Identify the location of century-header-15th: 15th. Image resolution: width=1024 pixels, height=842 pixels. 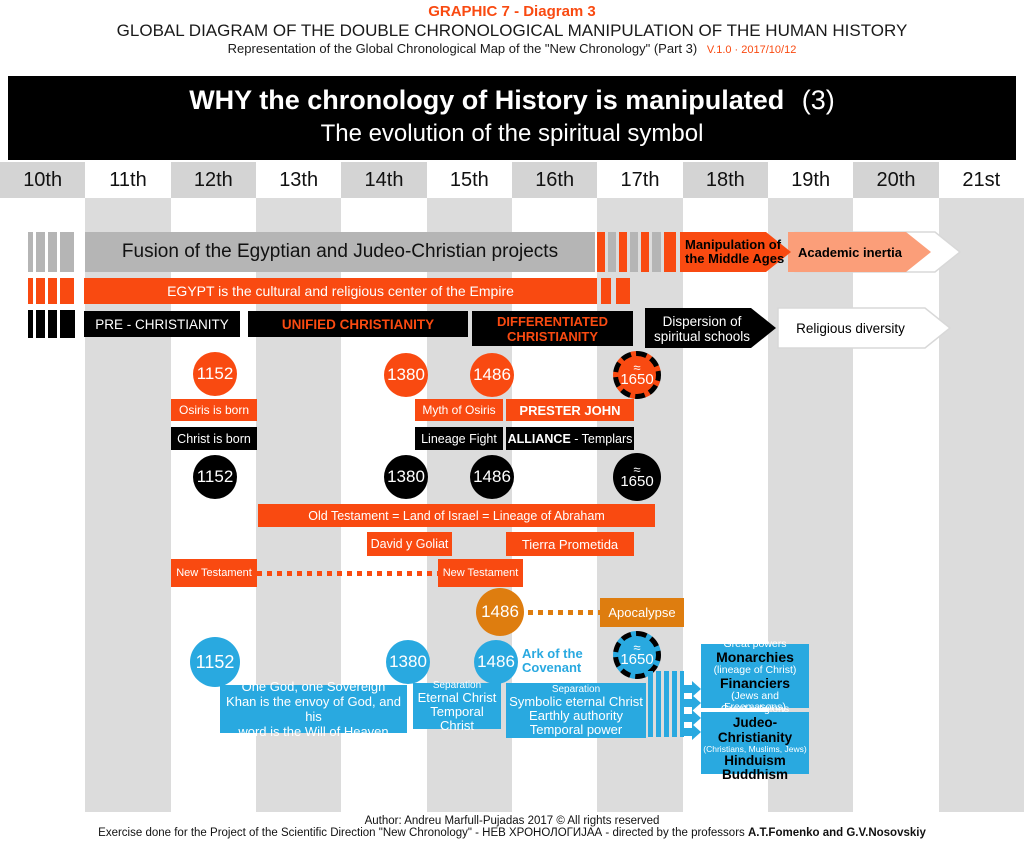
(469, 180).